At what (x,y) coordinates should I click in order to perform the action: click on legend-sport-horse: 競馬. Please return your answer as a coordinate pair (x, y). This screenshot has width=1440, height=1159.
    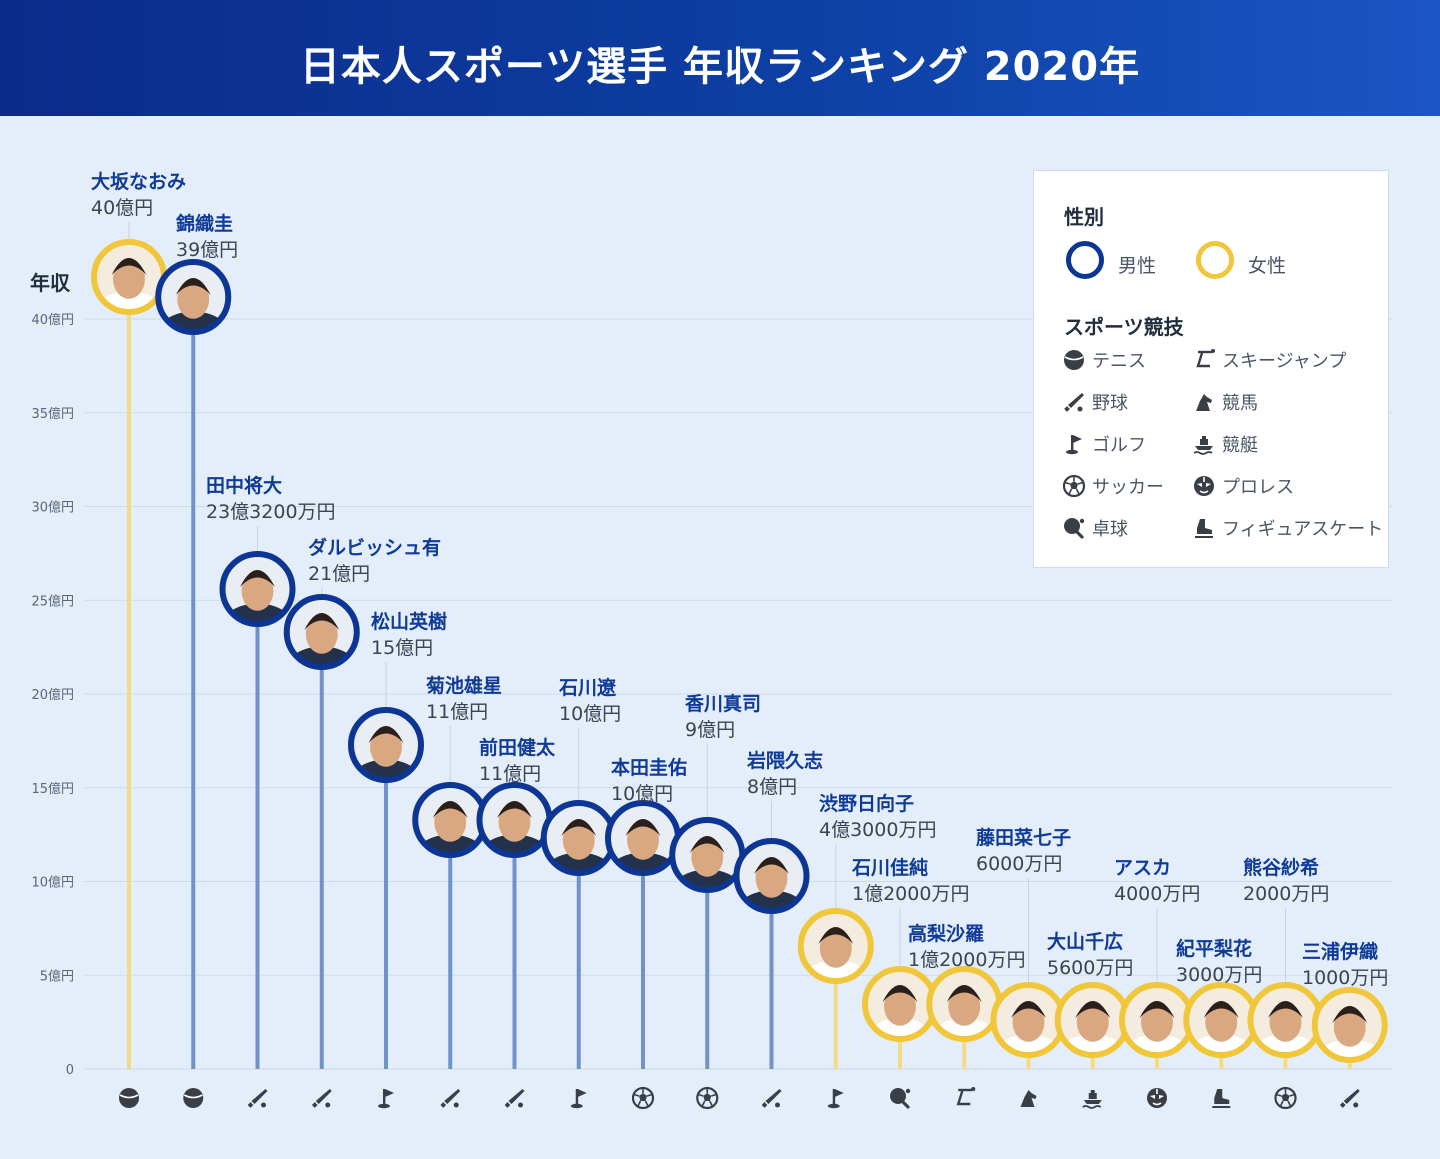
    Looking at the image, I should click on (1225, 402).